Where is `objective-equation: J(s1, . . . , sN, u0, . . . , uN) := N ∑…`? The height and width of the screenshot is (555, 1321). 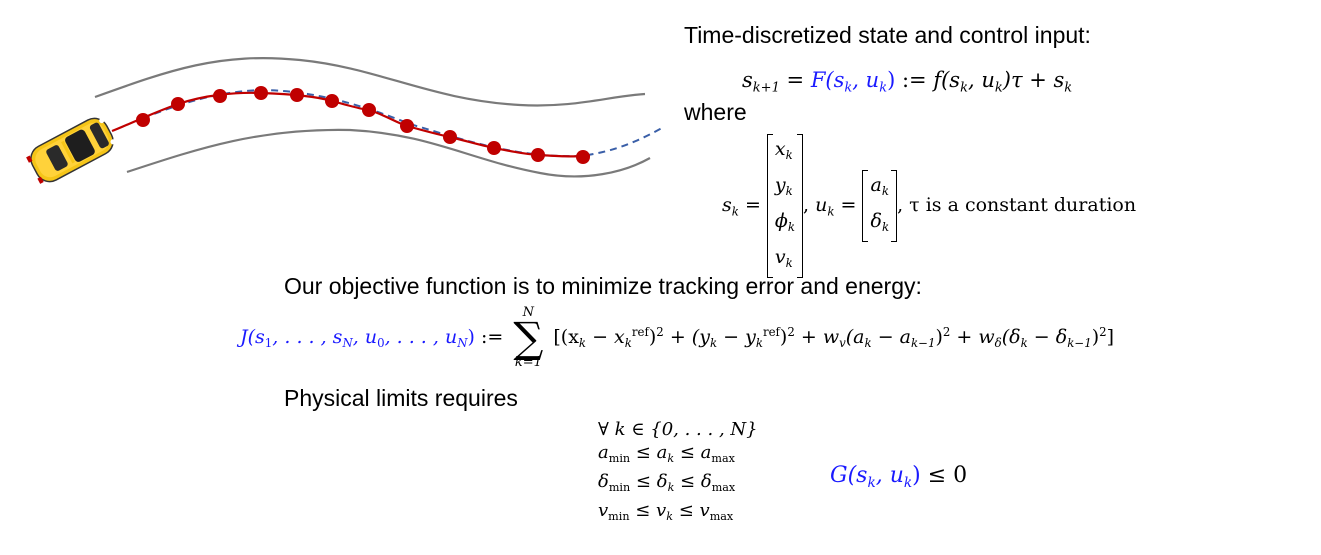
objective-equation: J(s1, . . . , sN, u0, . . . , uN) := N ∑… is located at coordinates (677, 337).